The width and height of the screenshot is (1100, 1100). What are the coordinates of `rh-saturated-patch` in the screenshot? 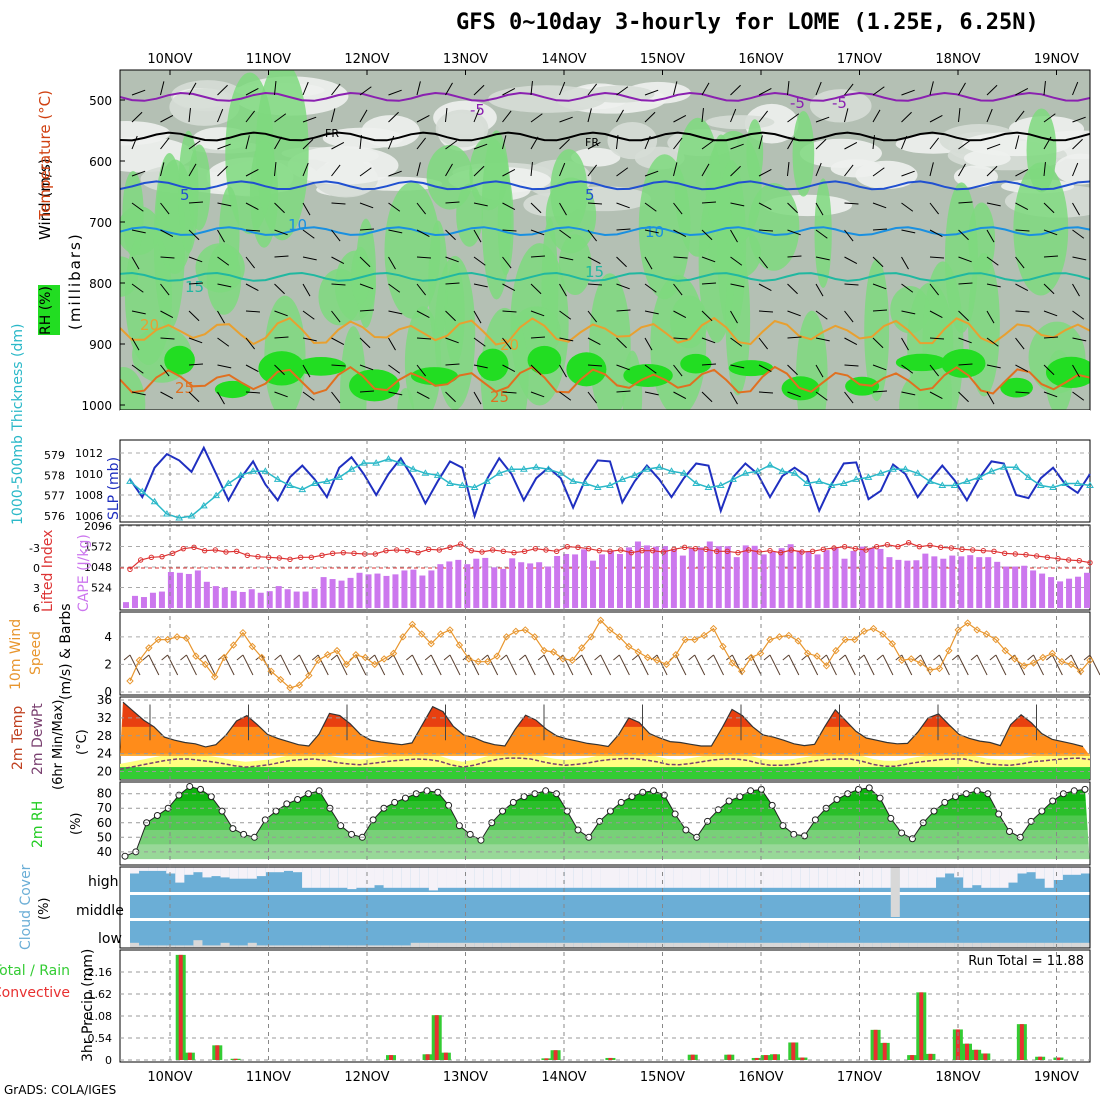 It's located at (696, 363).